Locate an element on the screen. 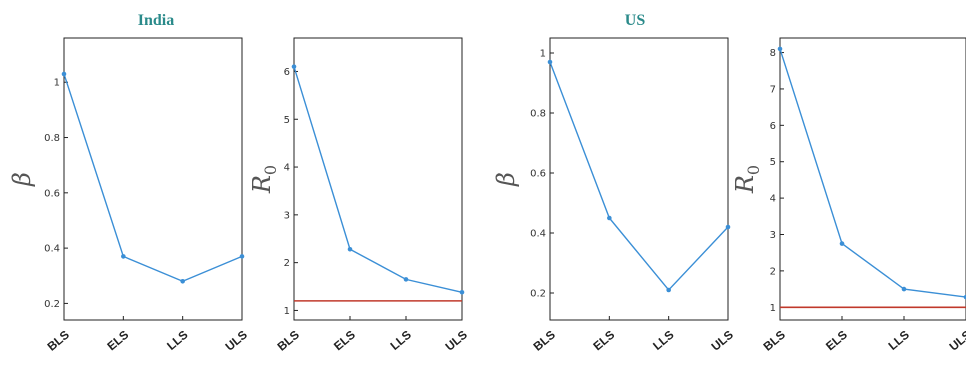  y-tick-label-us-r0: 7 is located at coordinates (773, 89).